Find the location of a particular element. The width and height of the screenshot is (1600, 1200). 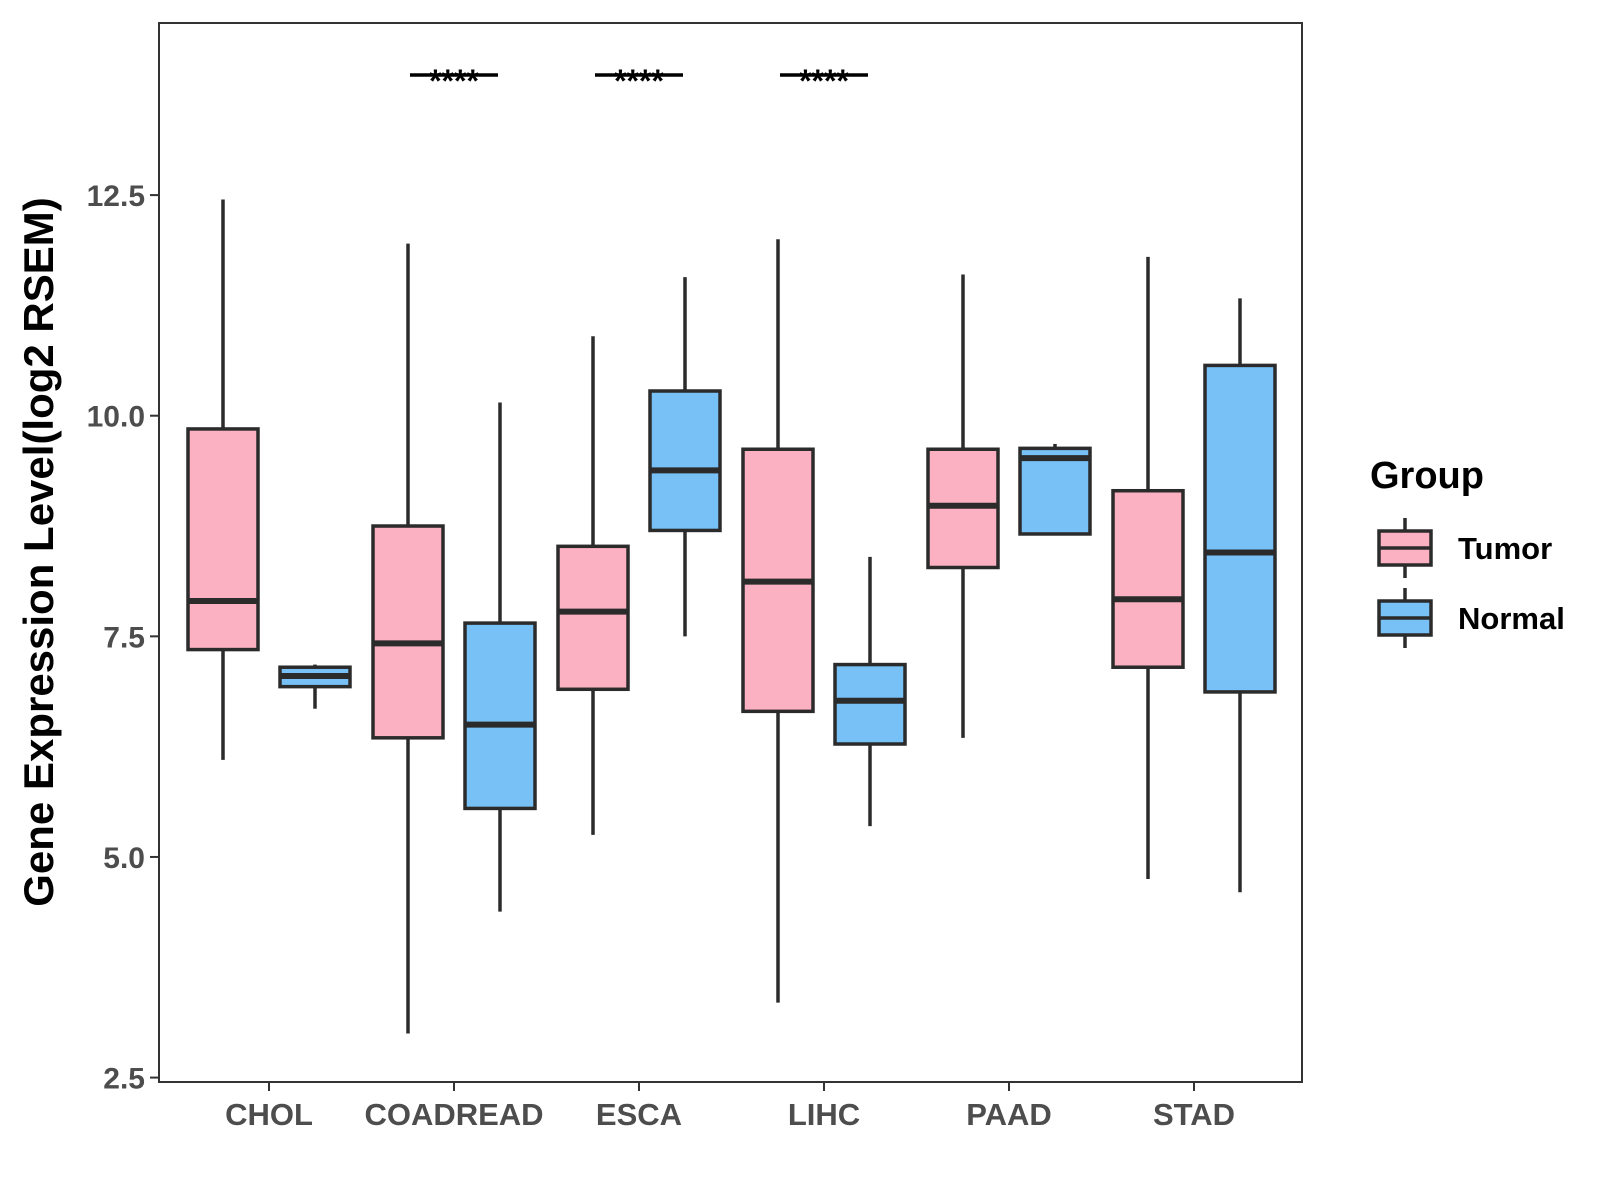

box-normal-paad is located at coordinates (1055, 489).